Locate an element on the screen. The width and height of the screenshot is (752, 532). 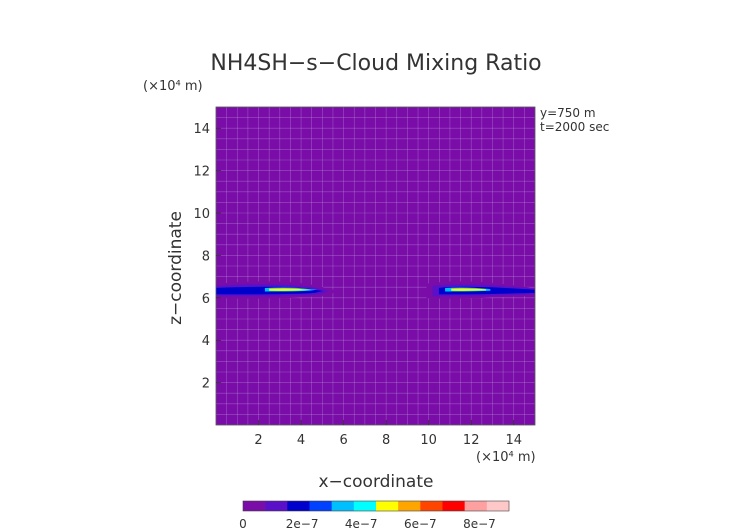
annotation-y: y=750 m is located at coordinates (568, 113).